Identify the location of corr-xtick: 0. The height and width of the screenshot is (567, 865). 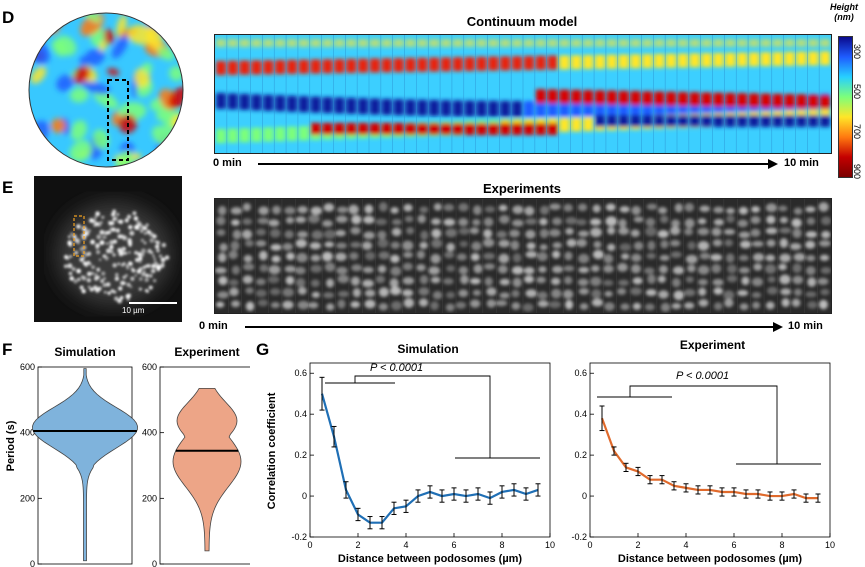
(309, 545).